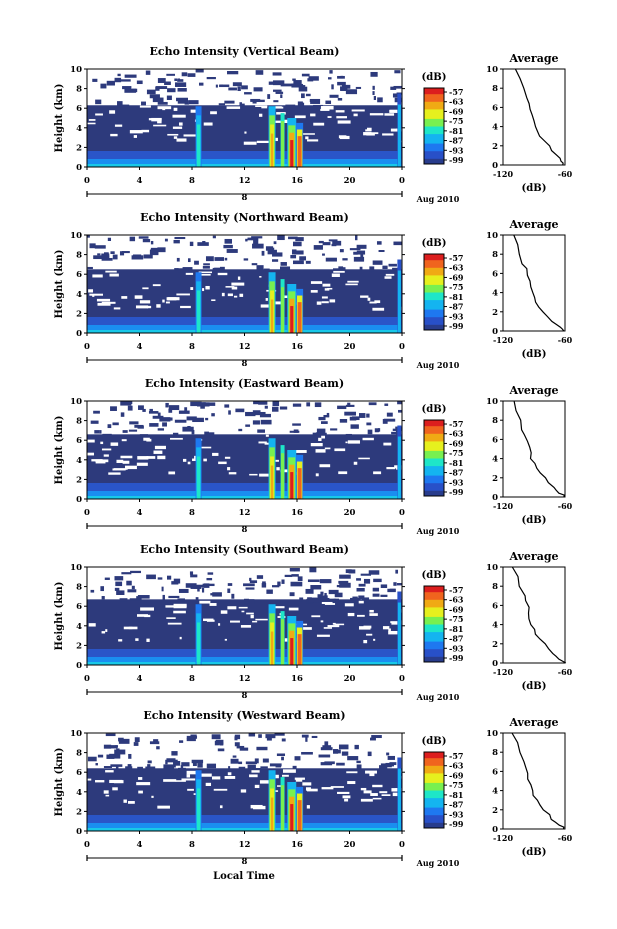  What do you see at coordinates (534, 283) in the screenshot?
I see `profile-frame` at bounding box center [534, 283].